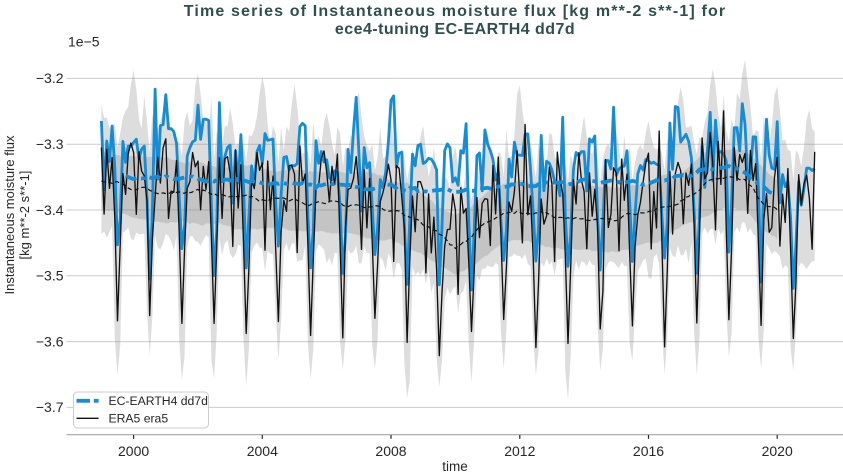 This screenshot has height=474, width=843. Describe the element at coordinates (9, 214) in the screenshot. I see `svg-text: Instantaneous moisture flux` at that location.